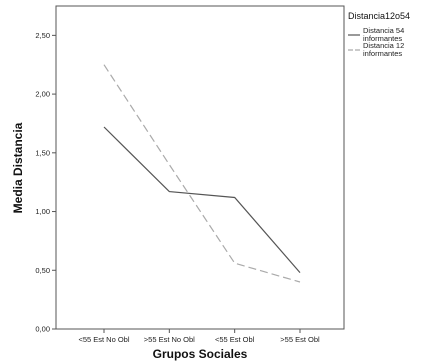 This screenshot has height=363, width=430. Describe the element at coordinates (42, 329) in the screenshot. I see `y-tick-label: 0,00` at that location.